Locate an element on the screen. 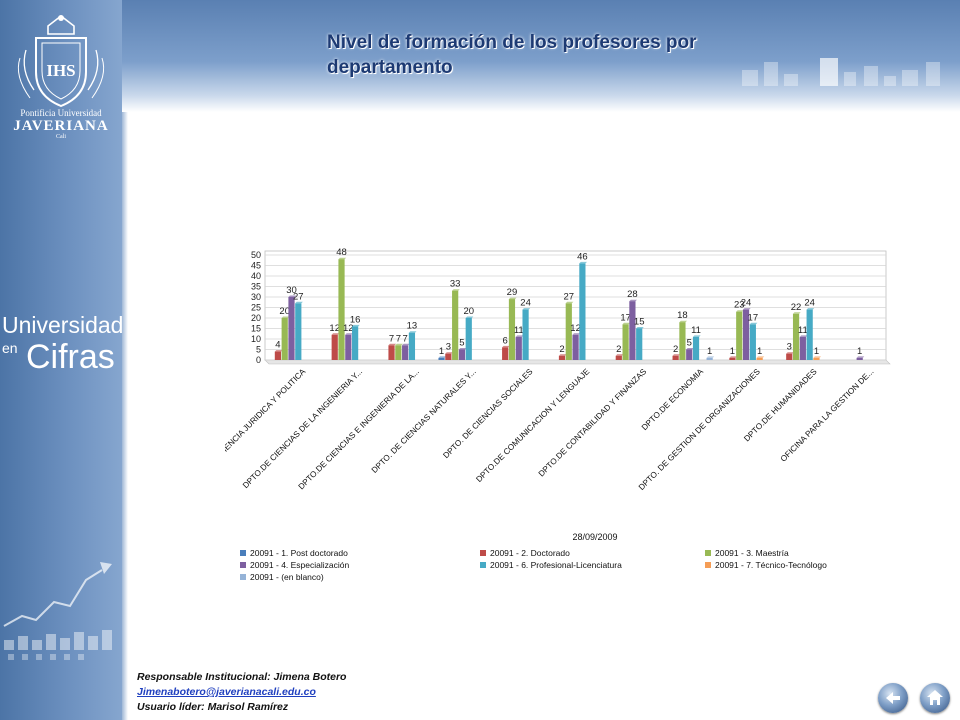 The image size is (960, 720). data-label: 27 is located at coordinates (569, 296).